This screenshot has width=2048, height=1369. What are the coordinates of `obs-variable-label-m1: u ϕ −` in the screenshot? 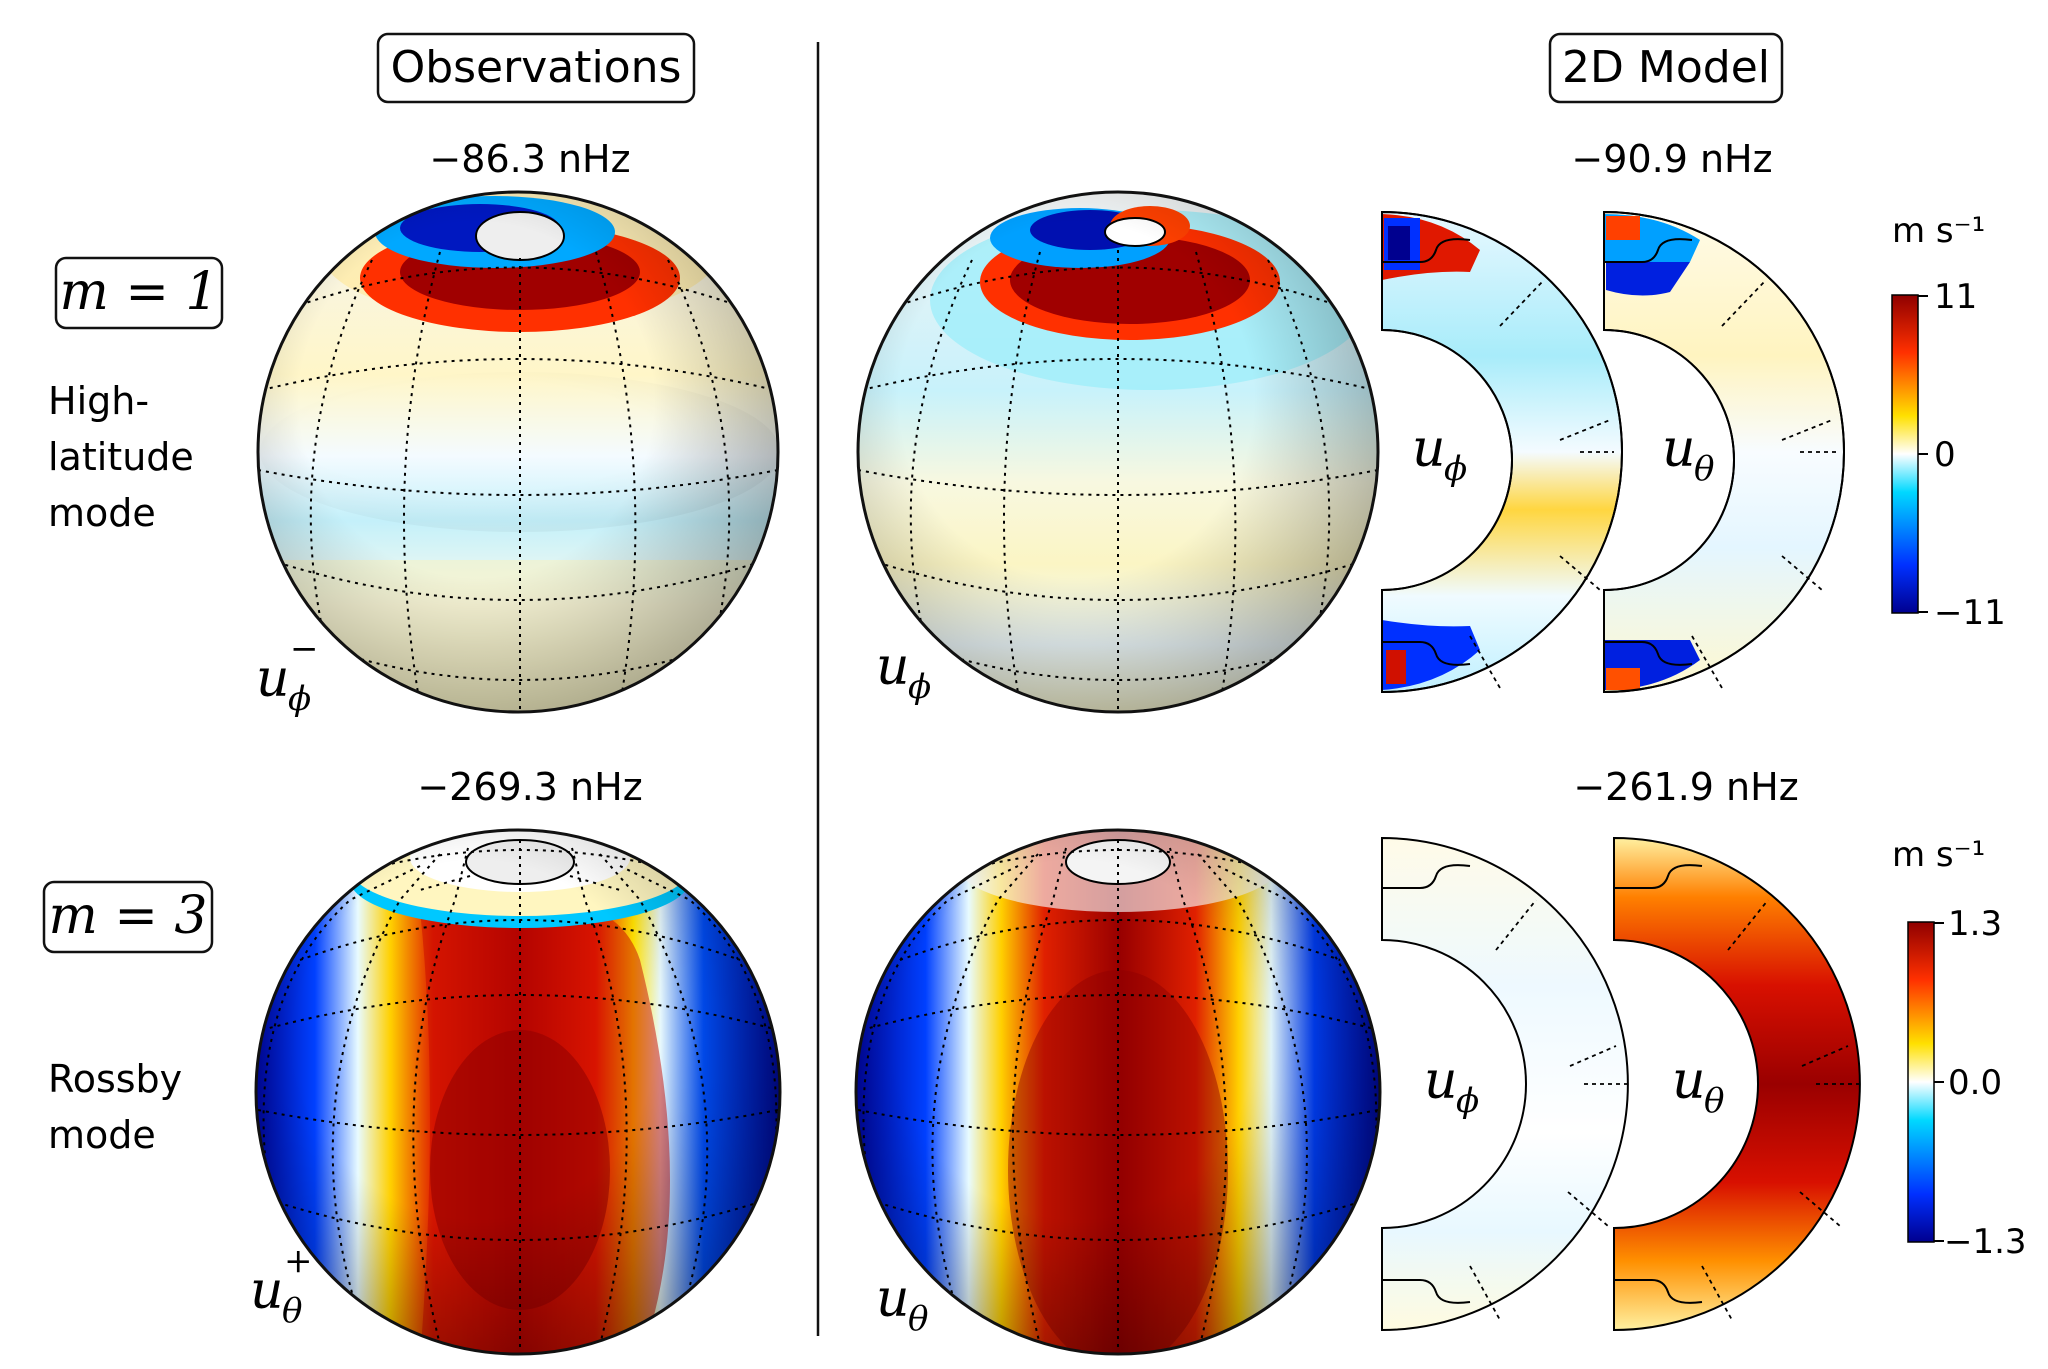 It's located at (287, 674).